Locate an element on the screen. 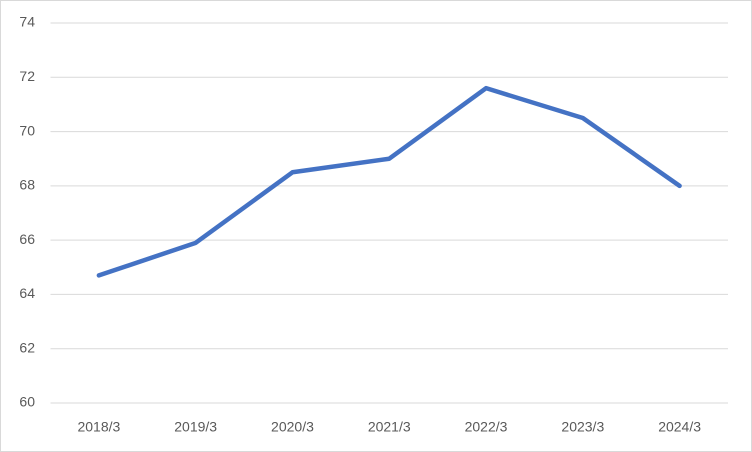  y-tick-label: 74 is located at coordinates (27, 22).